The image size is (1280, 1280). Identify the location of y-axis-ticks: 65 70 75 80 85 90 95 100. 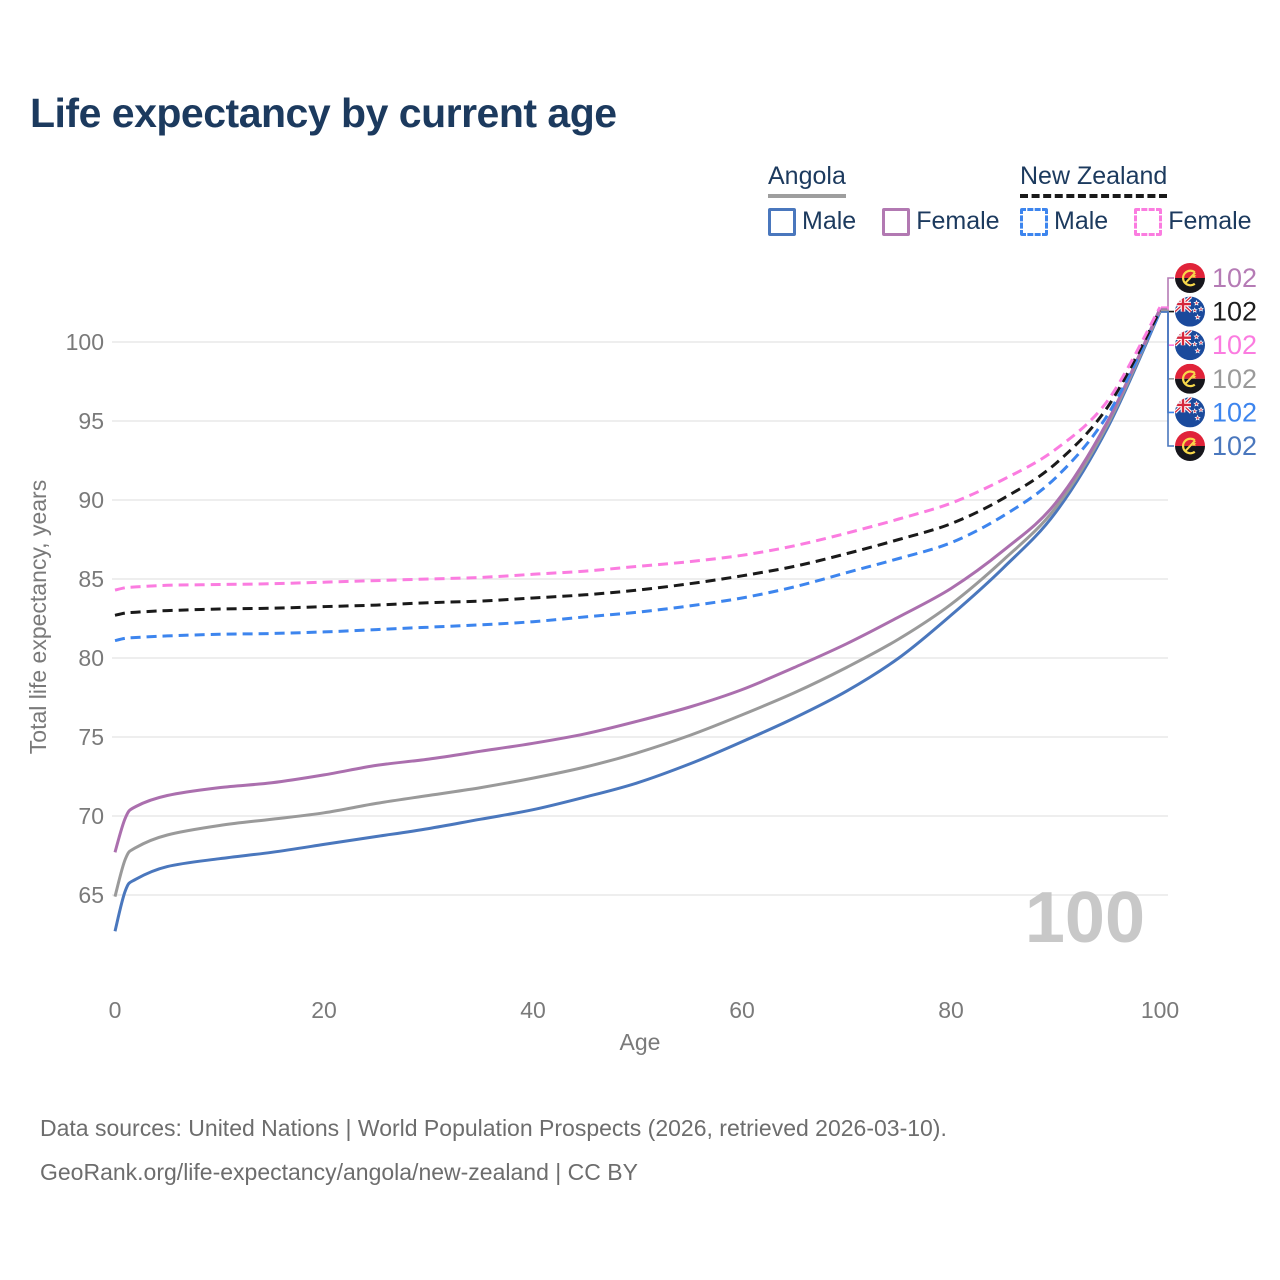
(85, 618).